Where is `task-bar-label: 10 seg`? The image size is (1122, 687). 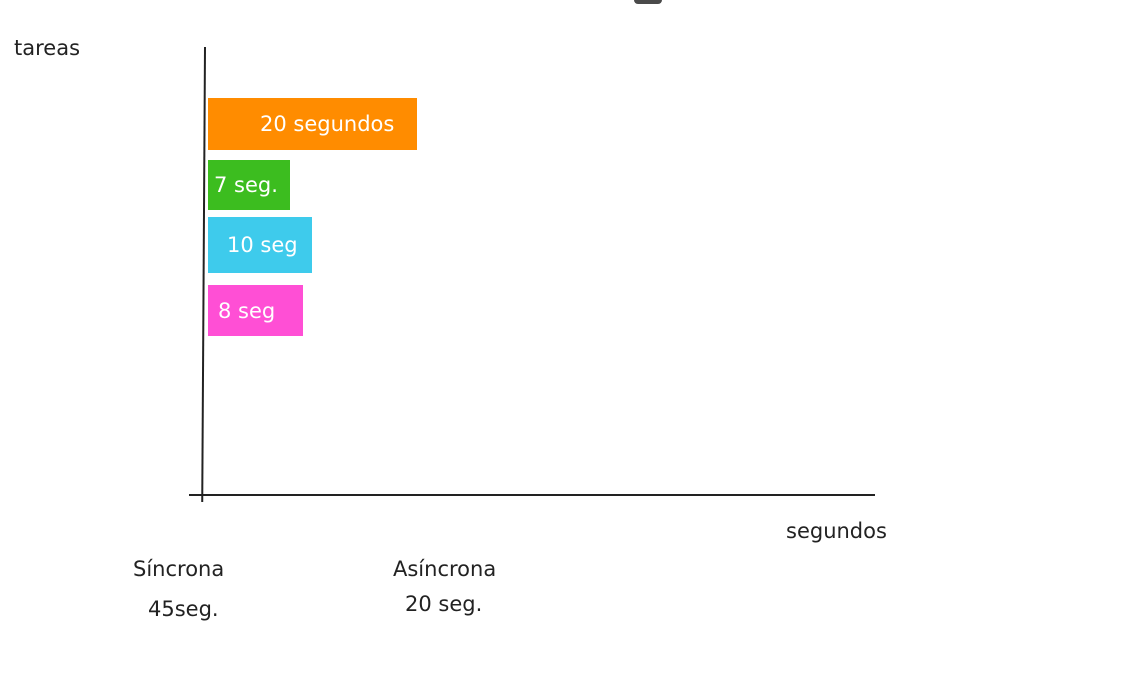
task-bar-label: 10 seg is located at coordinates (262, 245).